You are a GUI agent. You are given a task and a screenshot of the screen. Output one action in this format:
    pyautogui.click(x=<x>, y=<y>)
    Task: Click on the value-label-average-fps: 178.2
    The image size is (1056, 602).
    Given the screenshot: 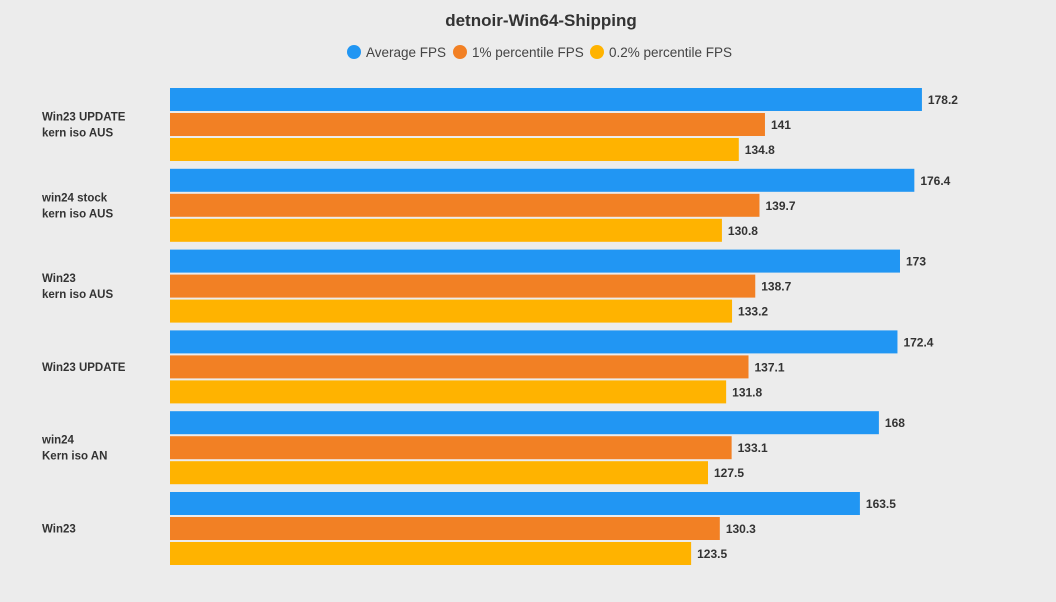 What is the action you would take?
    pyautogui.click(x=943, y=100)
    